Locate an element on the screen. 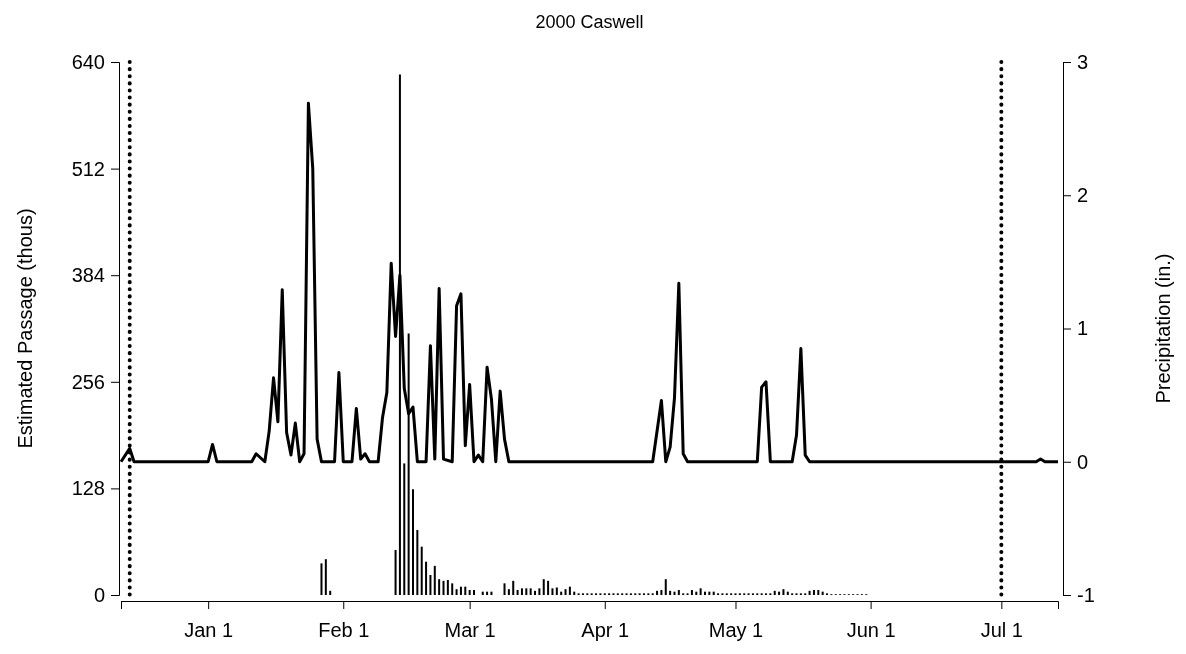  y-tick-label: 384 is located at coordinates (88, 275).